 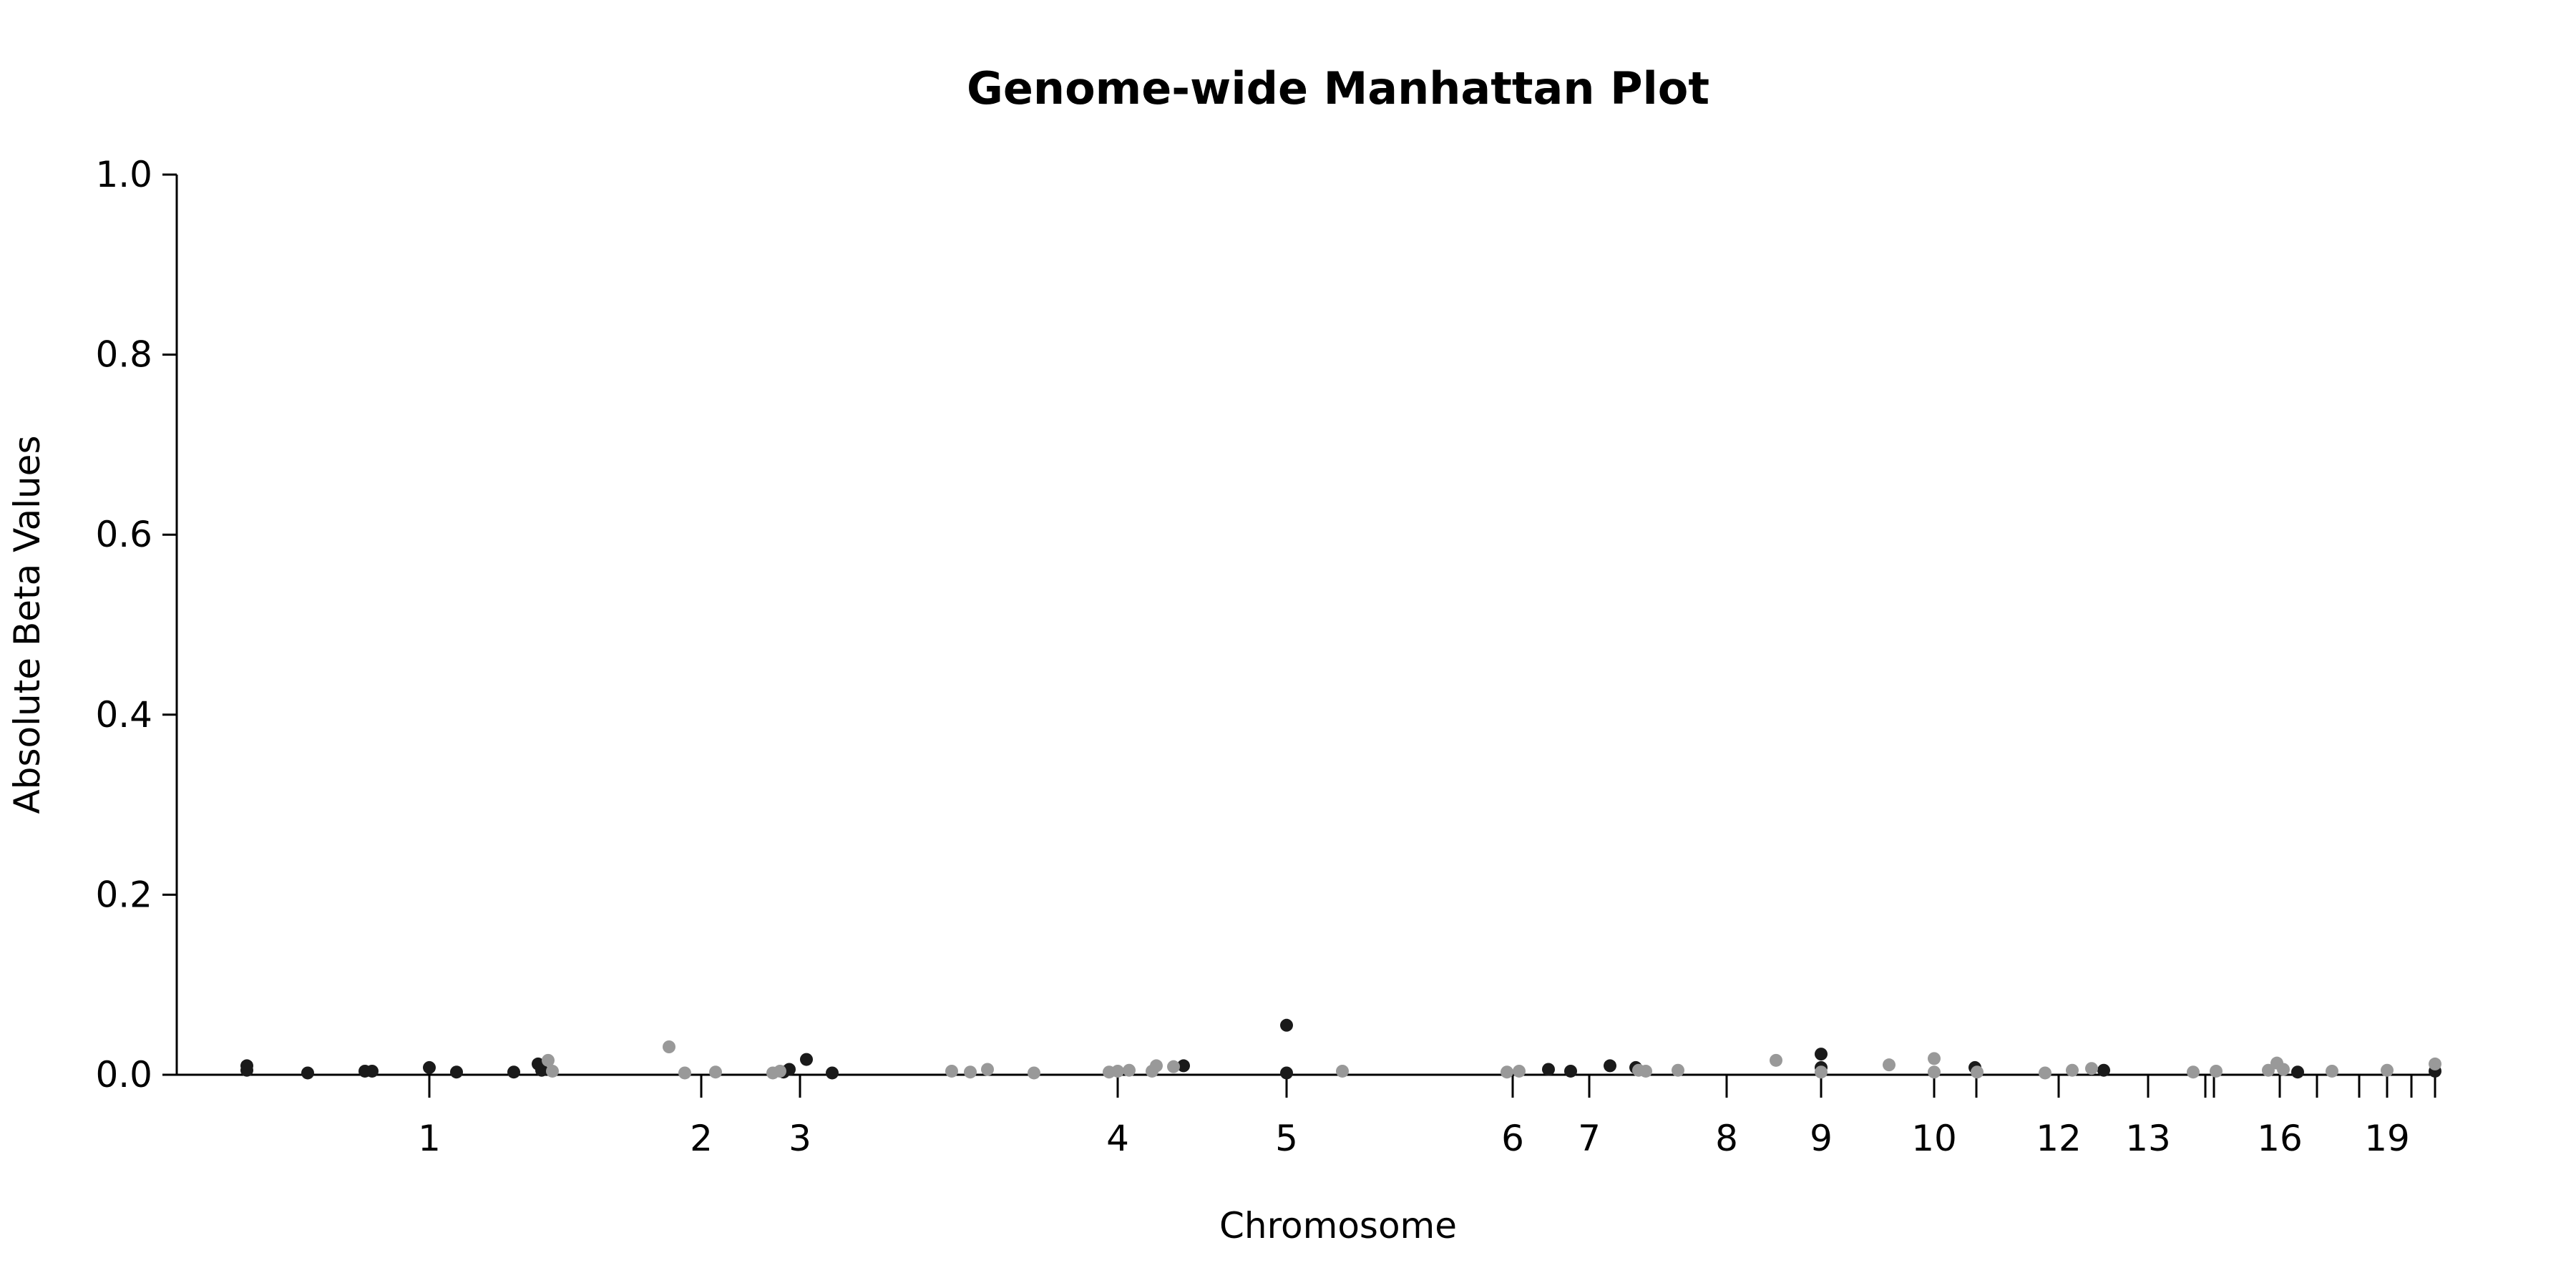 What do you see at coordinates (123, 355) in the screenshot?
I see `y-tick-label: 0.8` at bounding box center [123, 355].